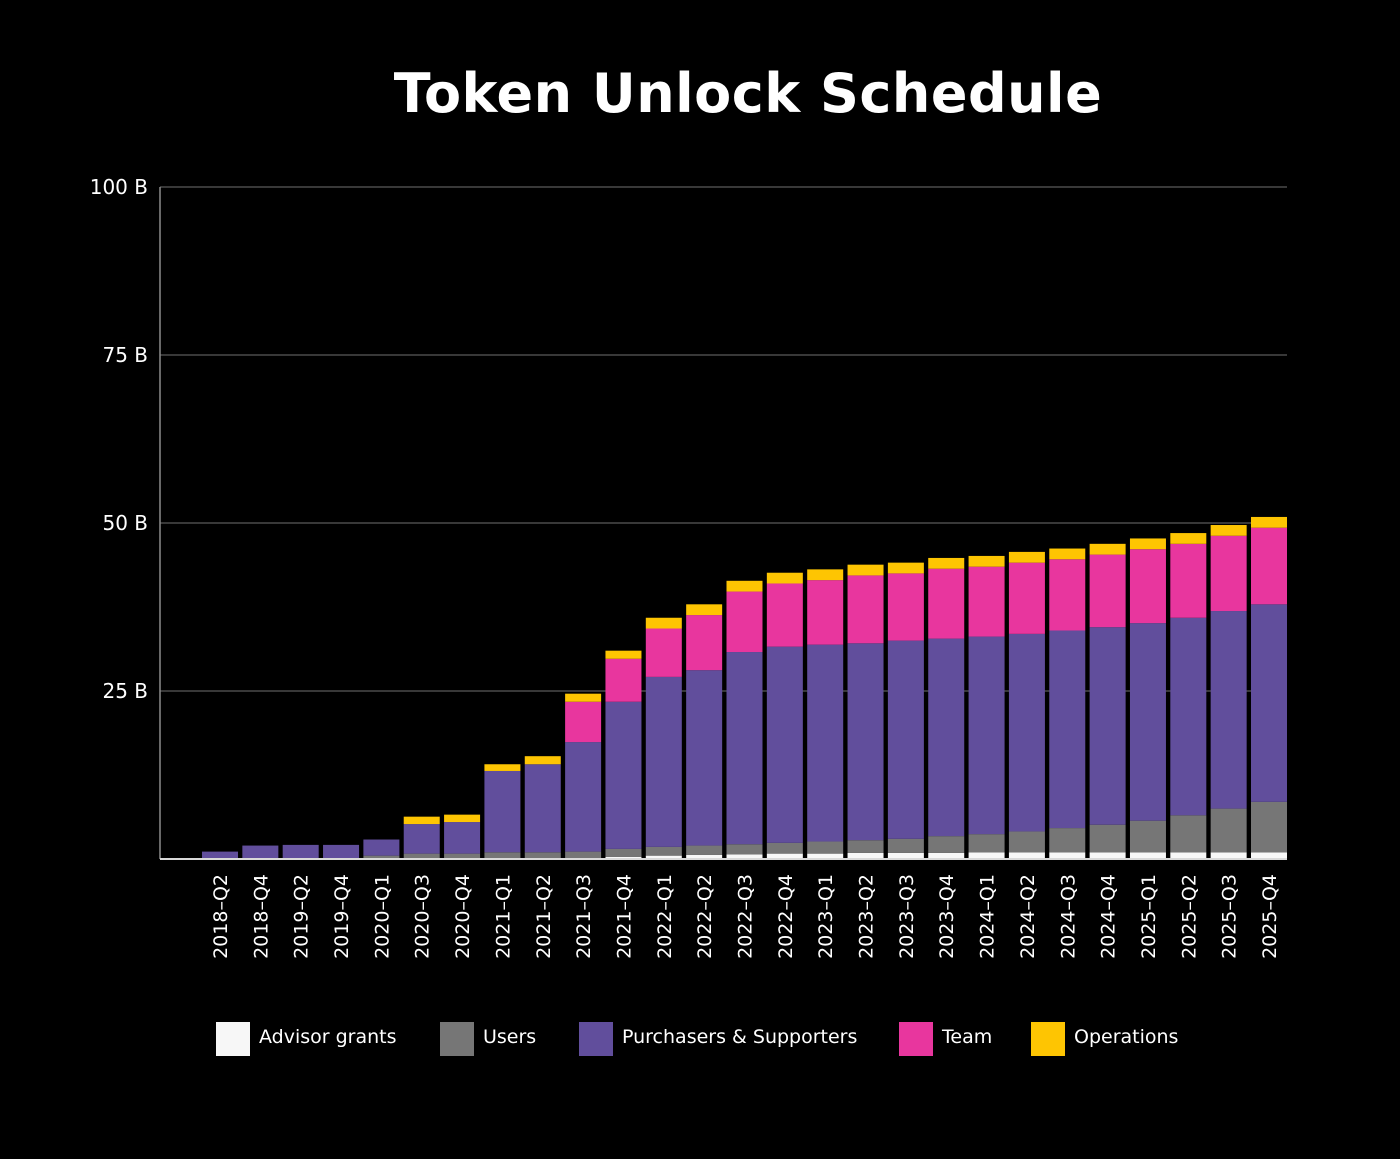 This screenshot has width=1400, height=1159. What do you see at coordinates (544, 916) in the screenshot?
I see `x-tick-label: 2021–Q2` at bounding box center [544, 916].